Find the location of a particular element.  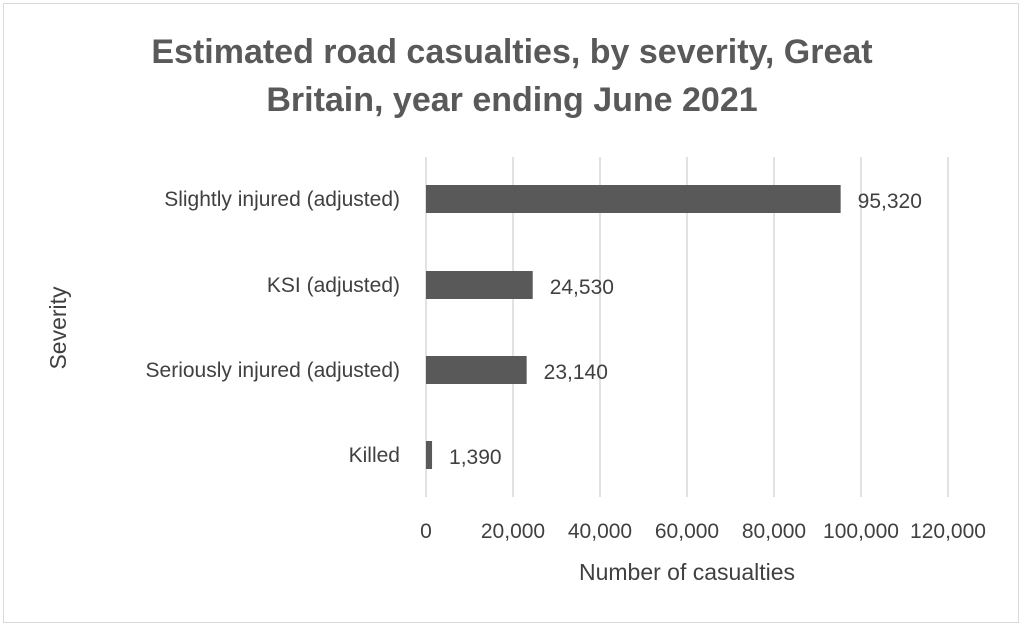

x-tick-label: 0 is located at coordinates (426, 531).